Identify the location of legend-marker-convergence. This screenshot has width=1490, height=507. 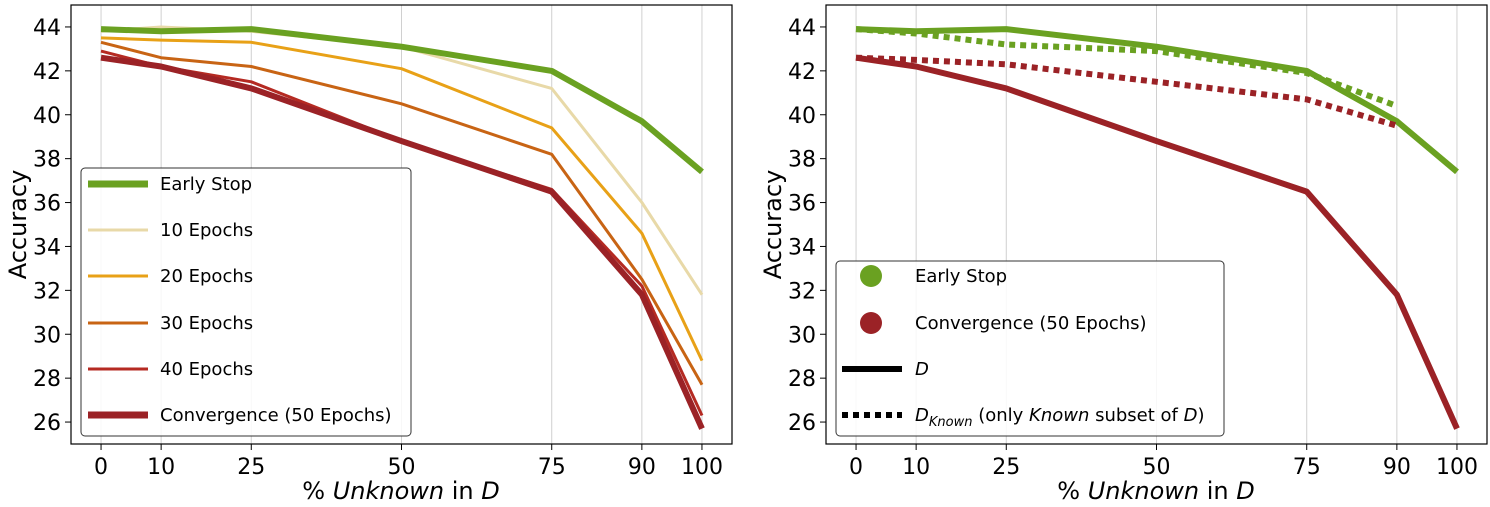
(871, 323).